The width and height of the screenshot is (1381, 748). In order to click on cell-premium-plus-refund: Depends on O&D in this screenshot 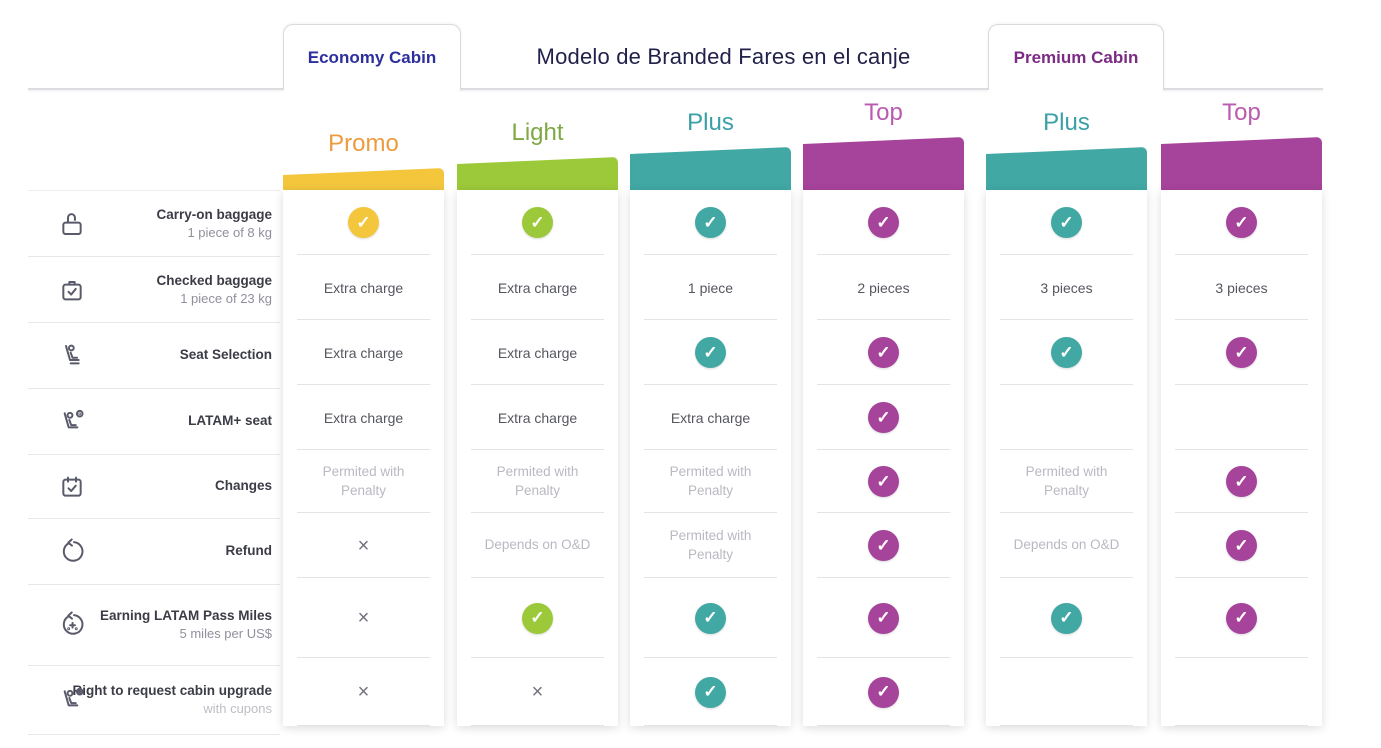, I will do `click(1066, 545)`.